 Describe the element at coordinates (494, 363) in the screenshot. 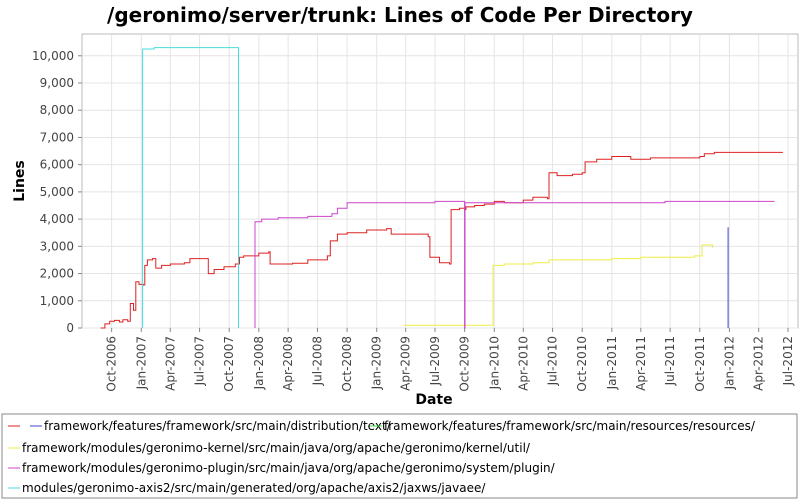

I see `x-tick-label: Jan-2010` at that location.